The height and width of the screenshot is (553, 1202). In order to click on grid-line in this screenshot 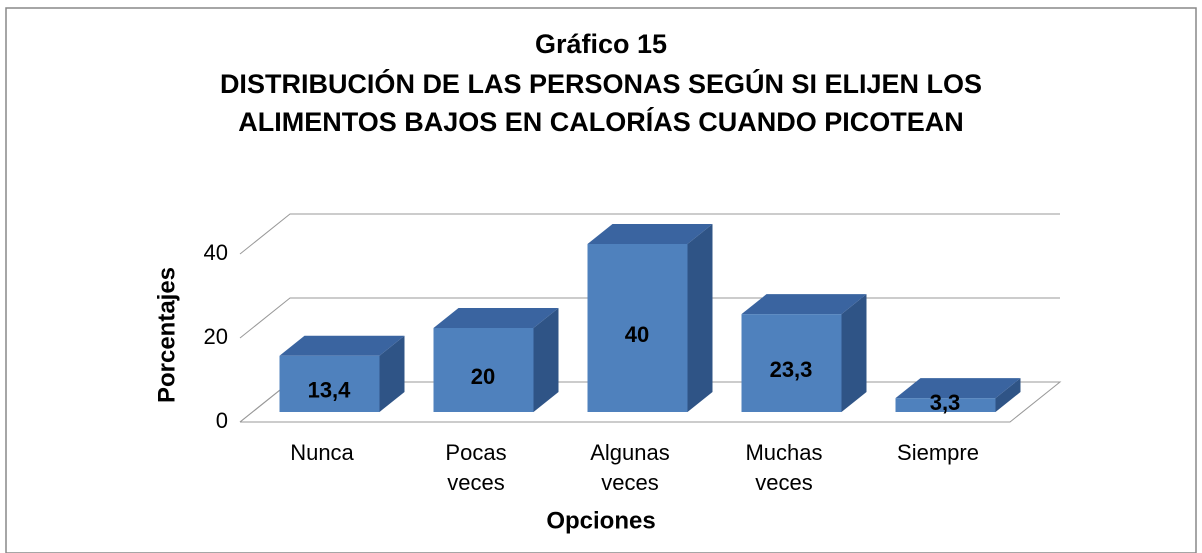, I will do `click(649, 234)`.